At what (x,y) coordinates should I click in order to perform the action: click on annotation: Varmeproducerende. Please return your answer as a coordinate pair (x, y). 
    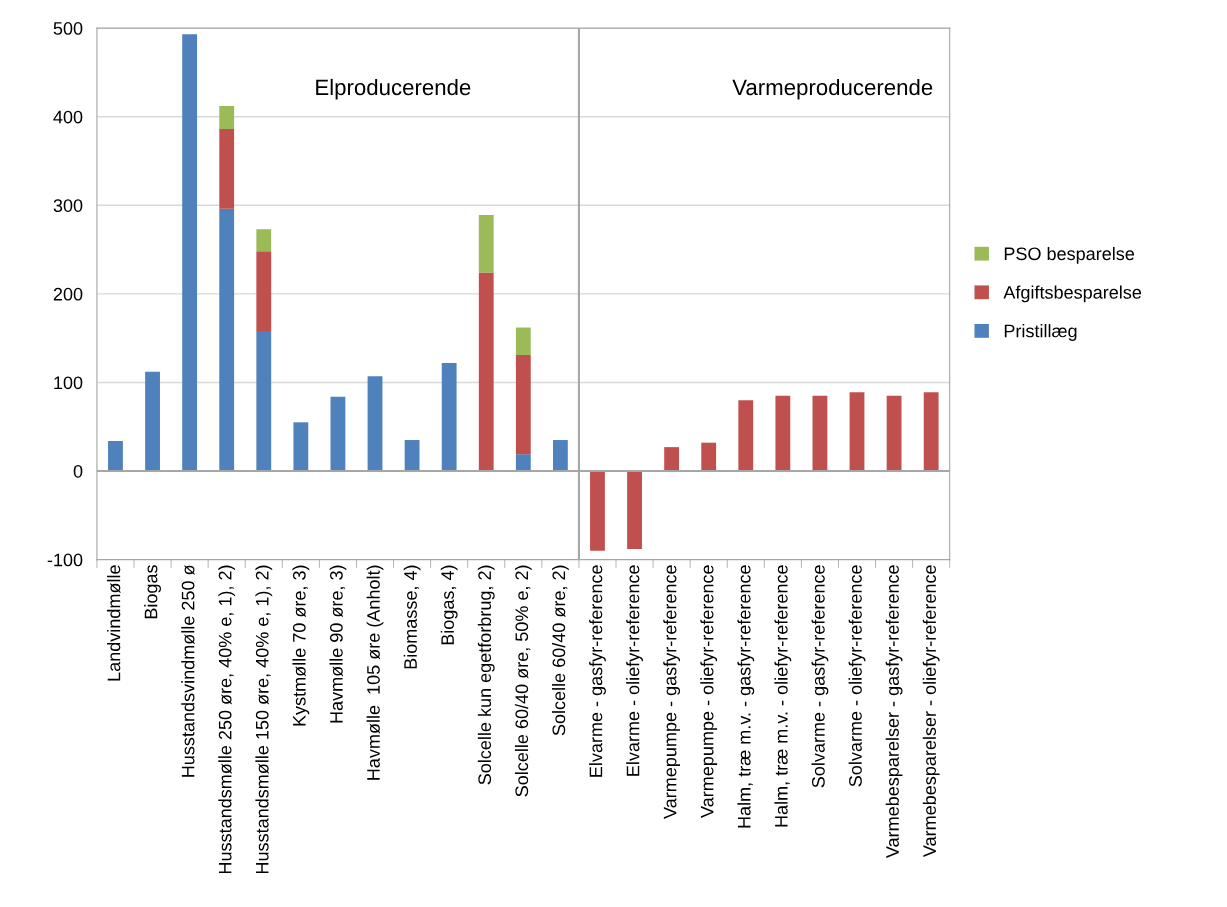
    Looking at the image, I should click on (832, 89).